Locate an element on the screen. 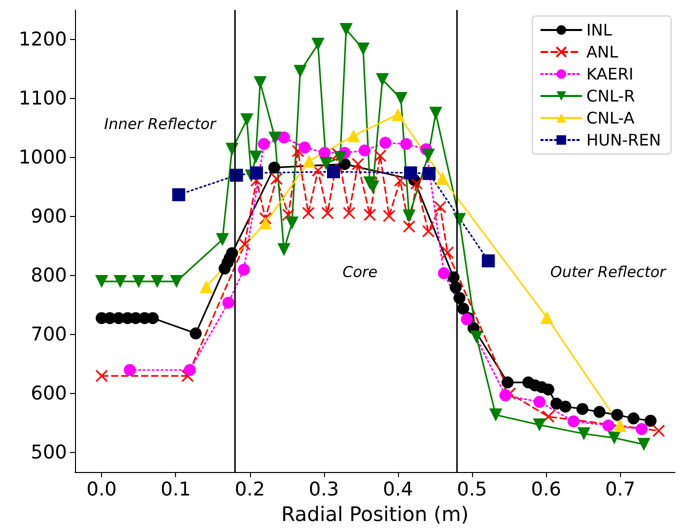  x-tick-label: 0.7 is located at coordinates (620, 489).